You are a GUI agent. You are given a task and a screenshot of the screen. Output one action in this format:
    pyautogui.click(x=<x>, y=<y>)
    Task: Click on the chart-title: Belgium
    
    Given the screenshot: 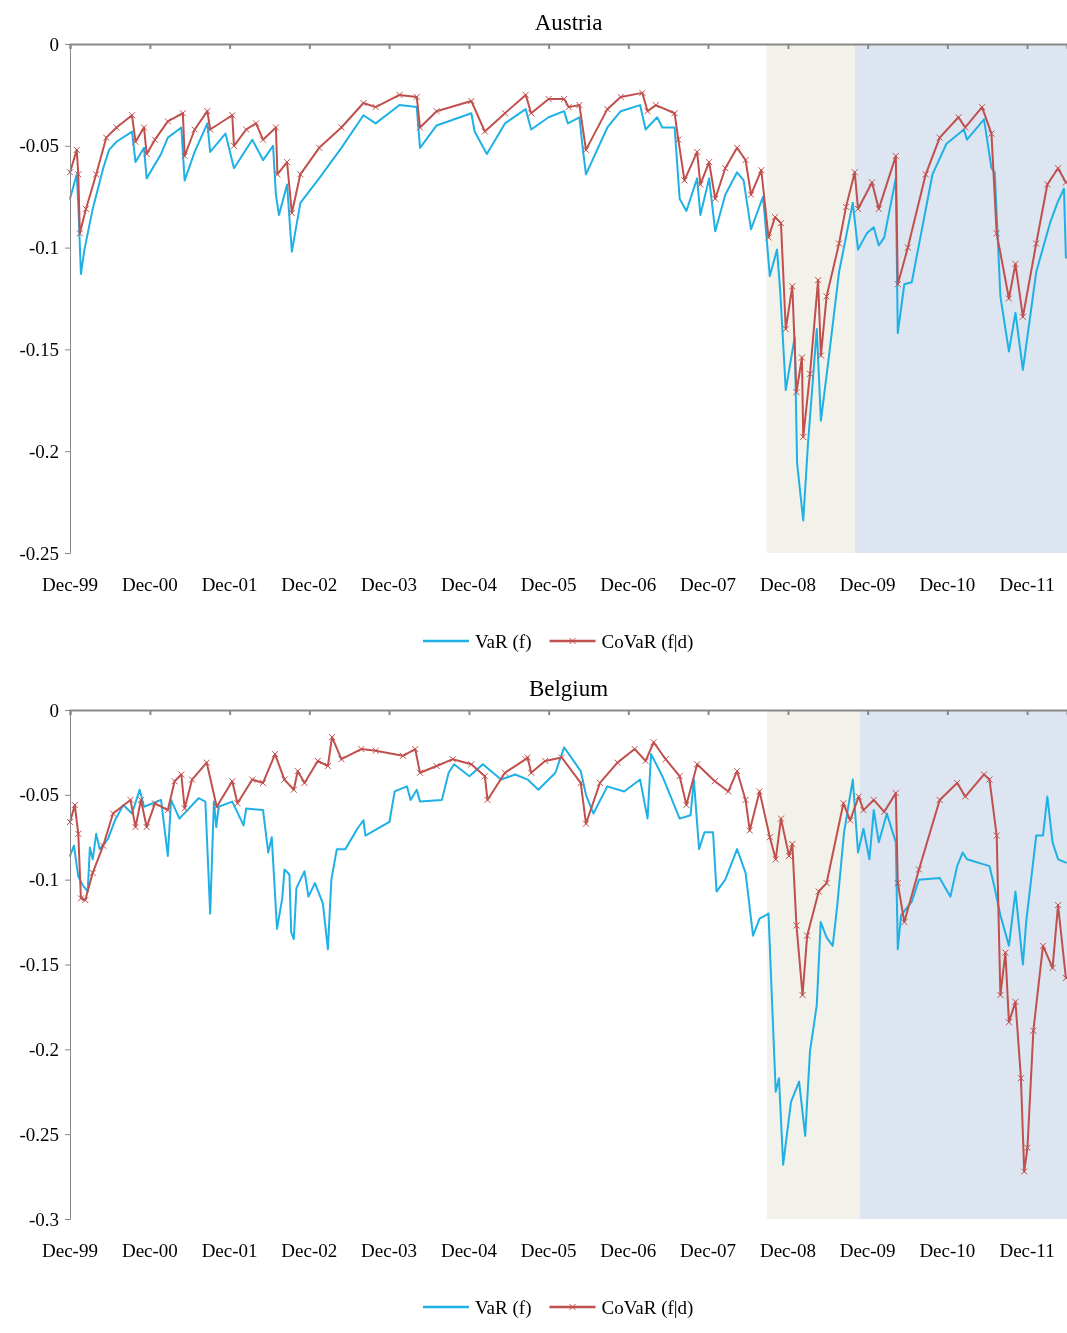 What is the action you would take?
    pyautogui.click(x=568, y=688)
    